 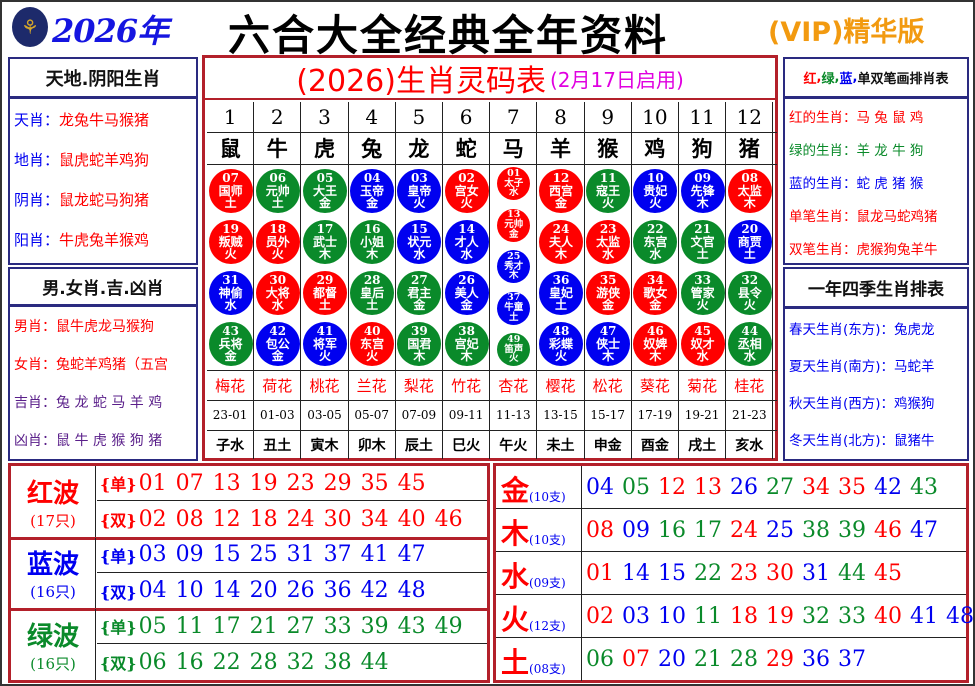 I want to click on ball-title: 寇王, so click(x=608, y=190).